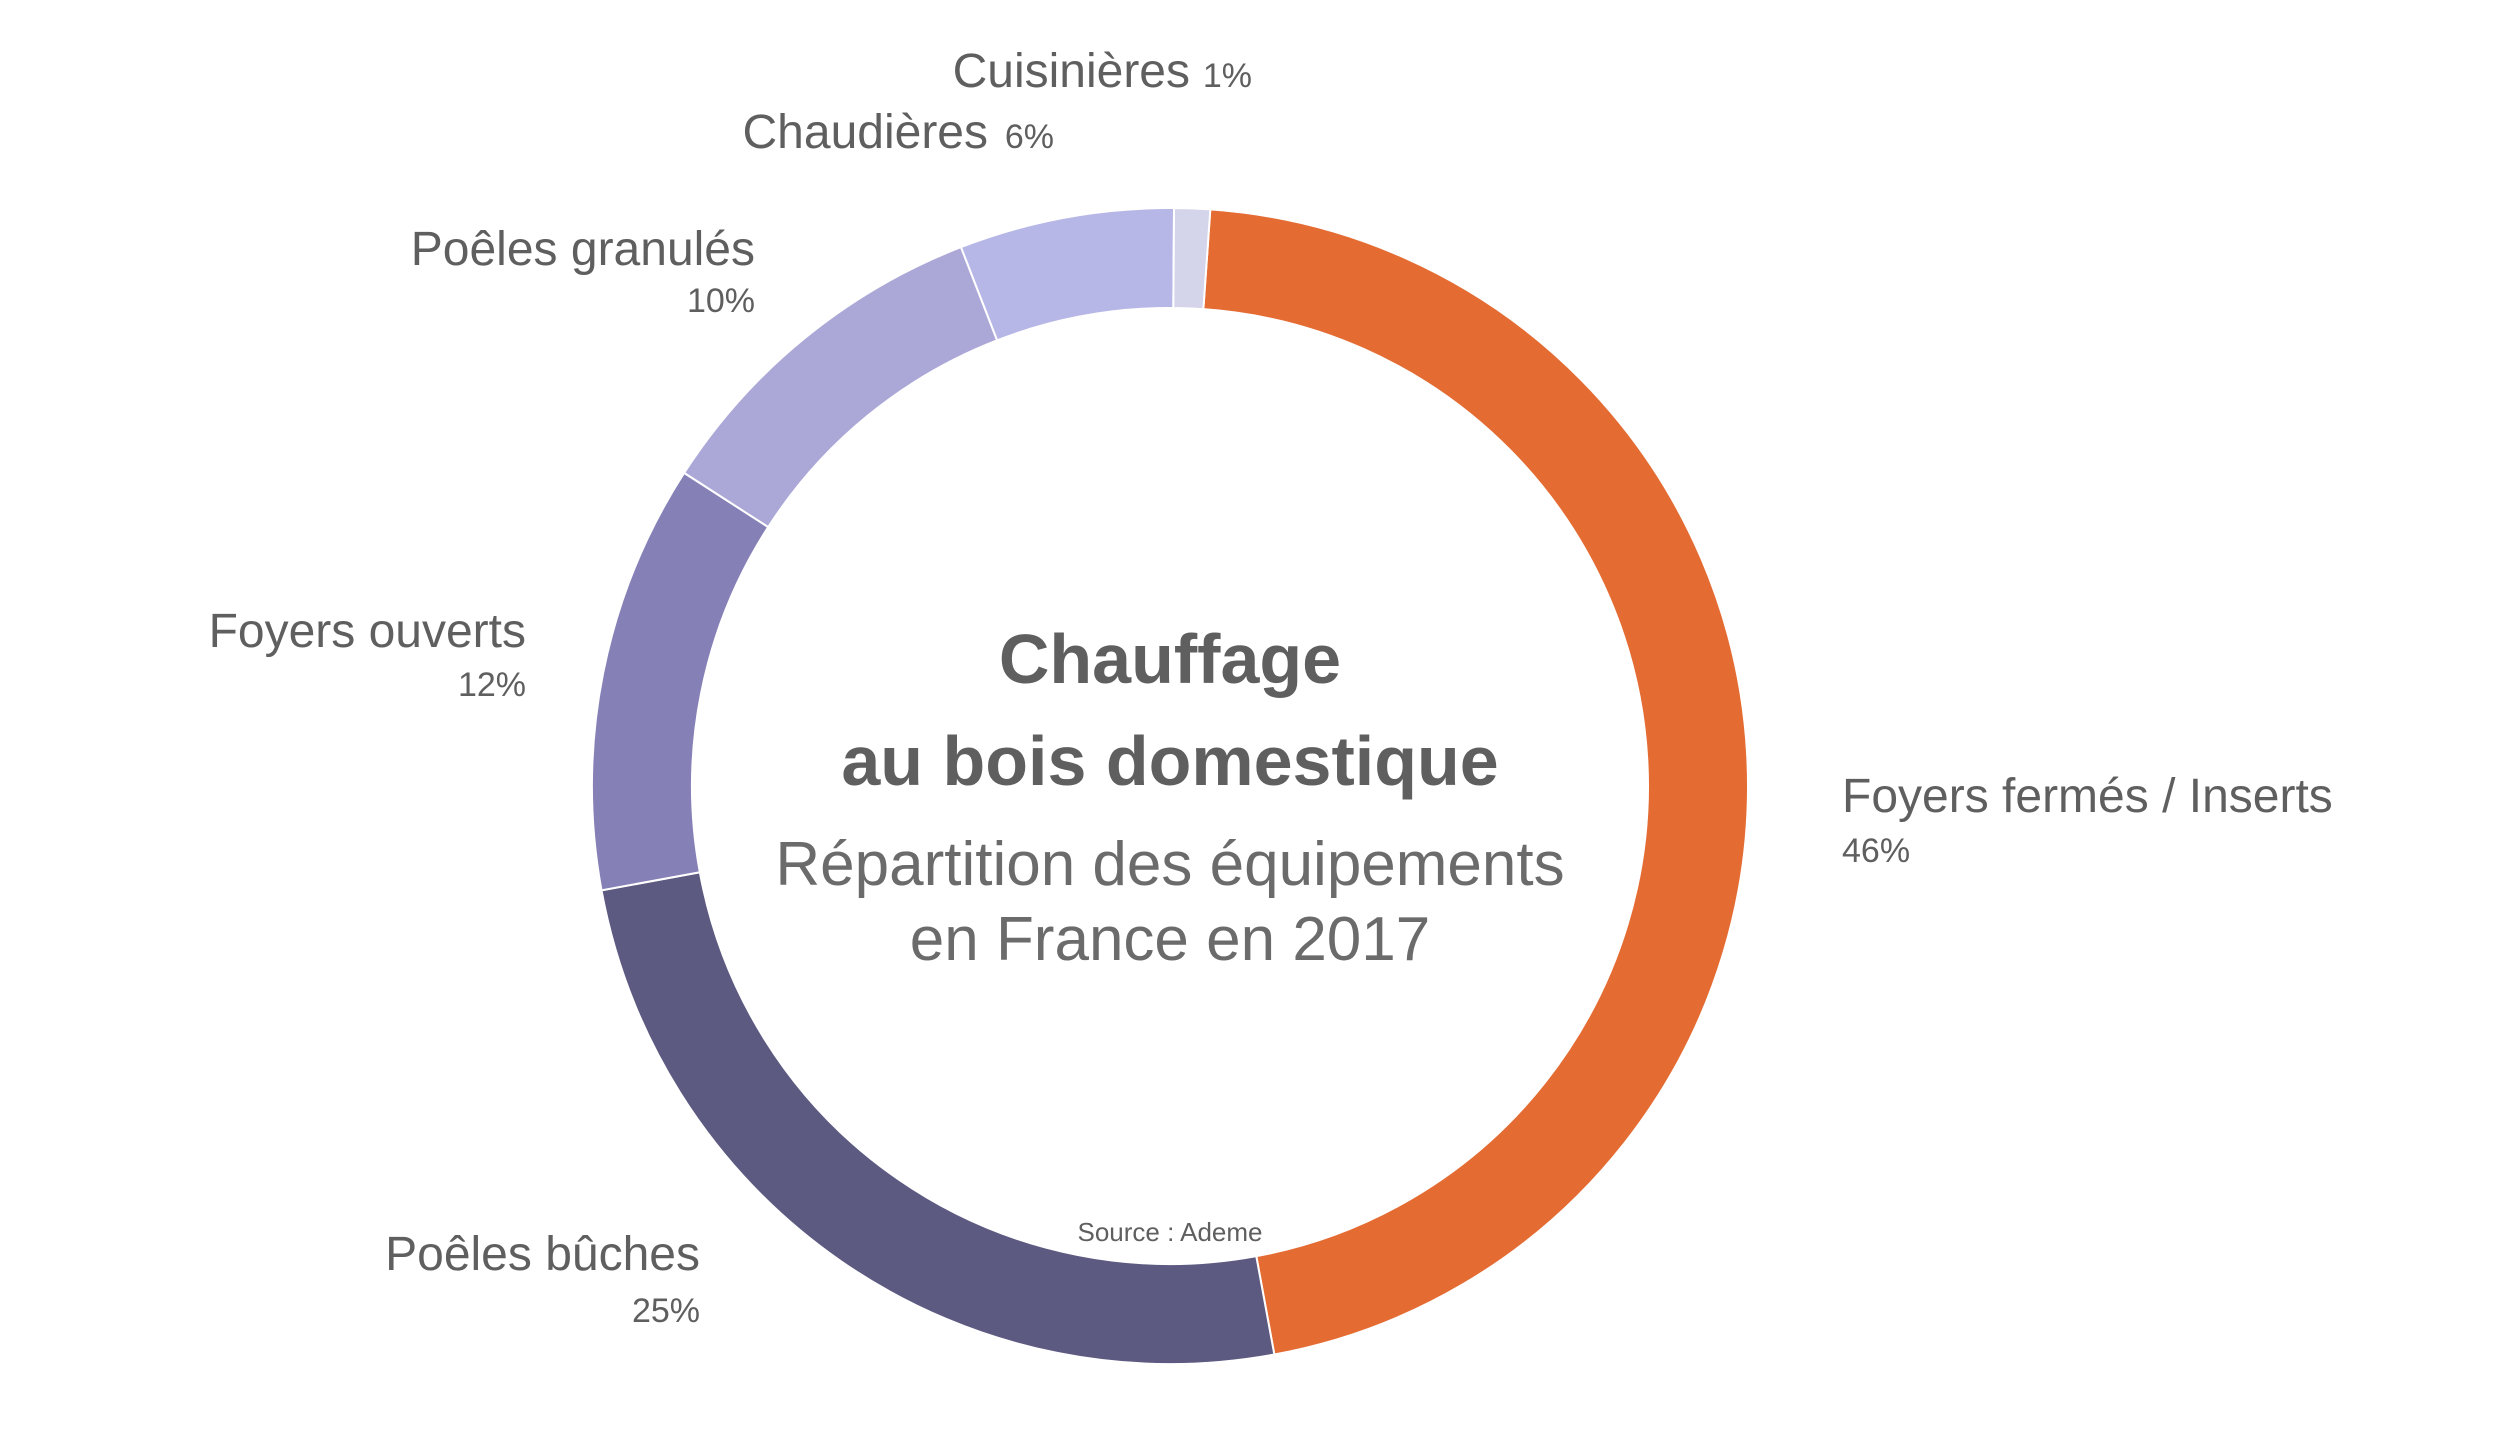 The image size is (2500, 1452). What do you see at coordinates (1170, 1232) in the screenshot?
I see `chart-source: Source : Ademe` at bounding box center [1170, 1232].